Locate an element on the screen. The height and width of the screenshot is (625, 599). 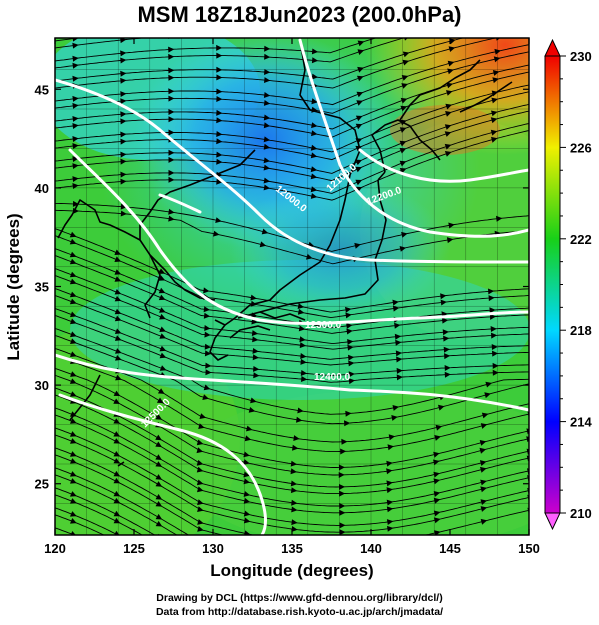
contour-label: 12400.0 is located at coordinates (332, 377).